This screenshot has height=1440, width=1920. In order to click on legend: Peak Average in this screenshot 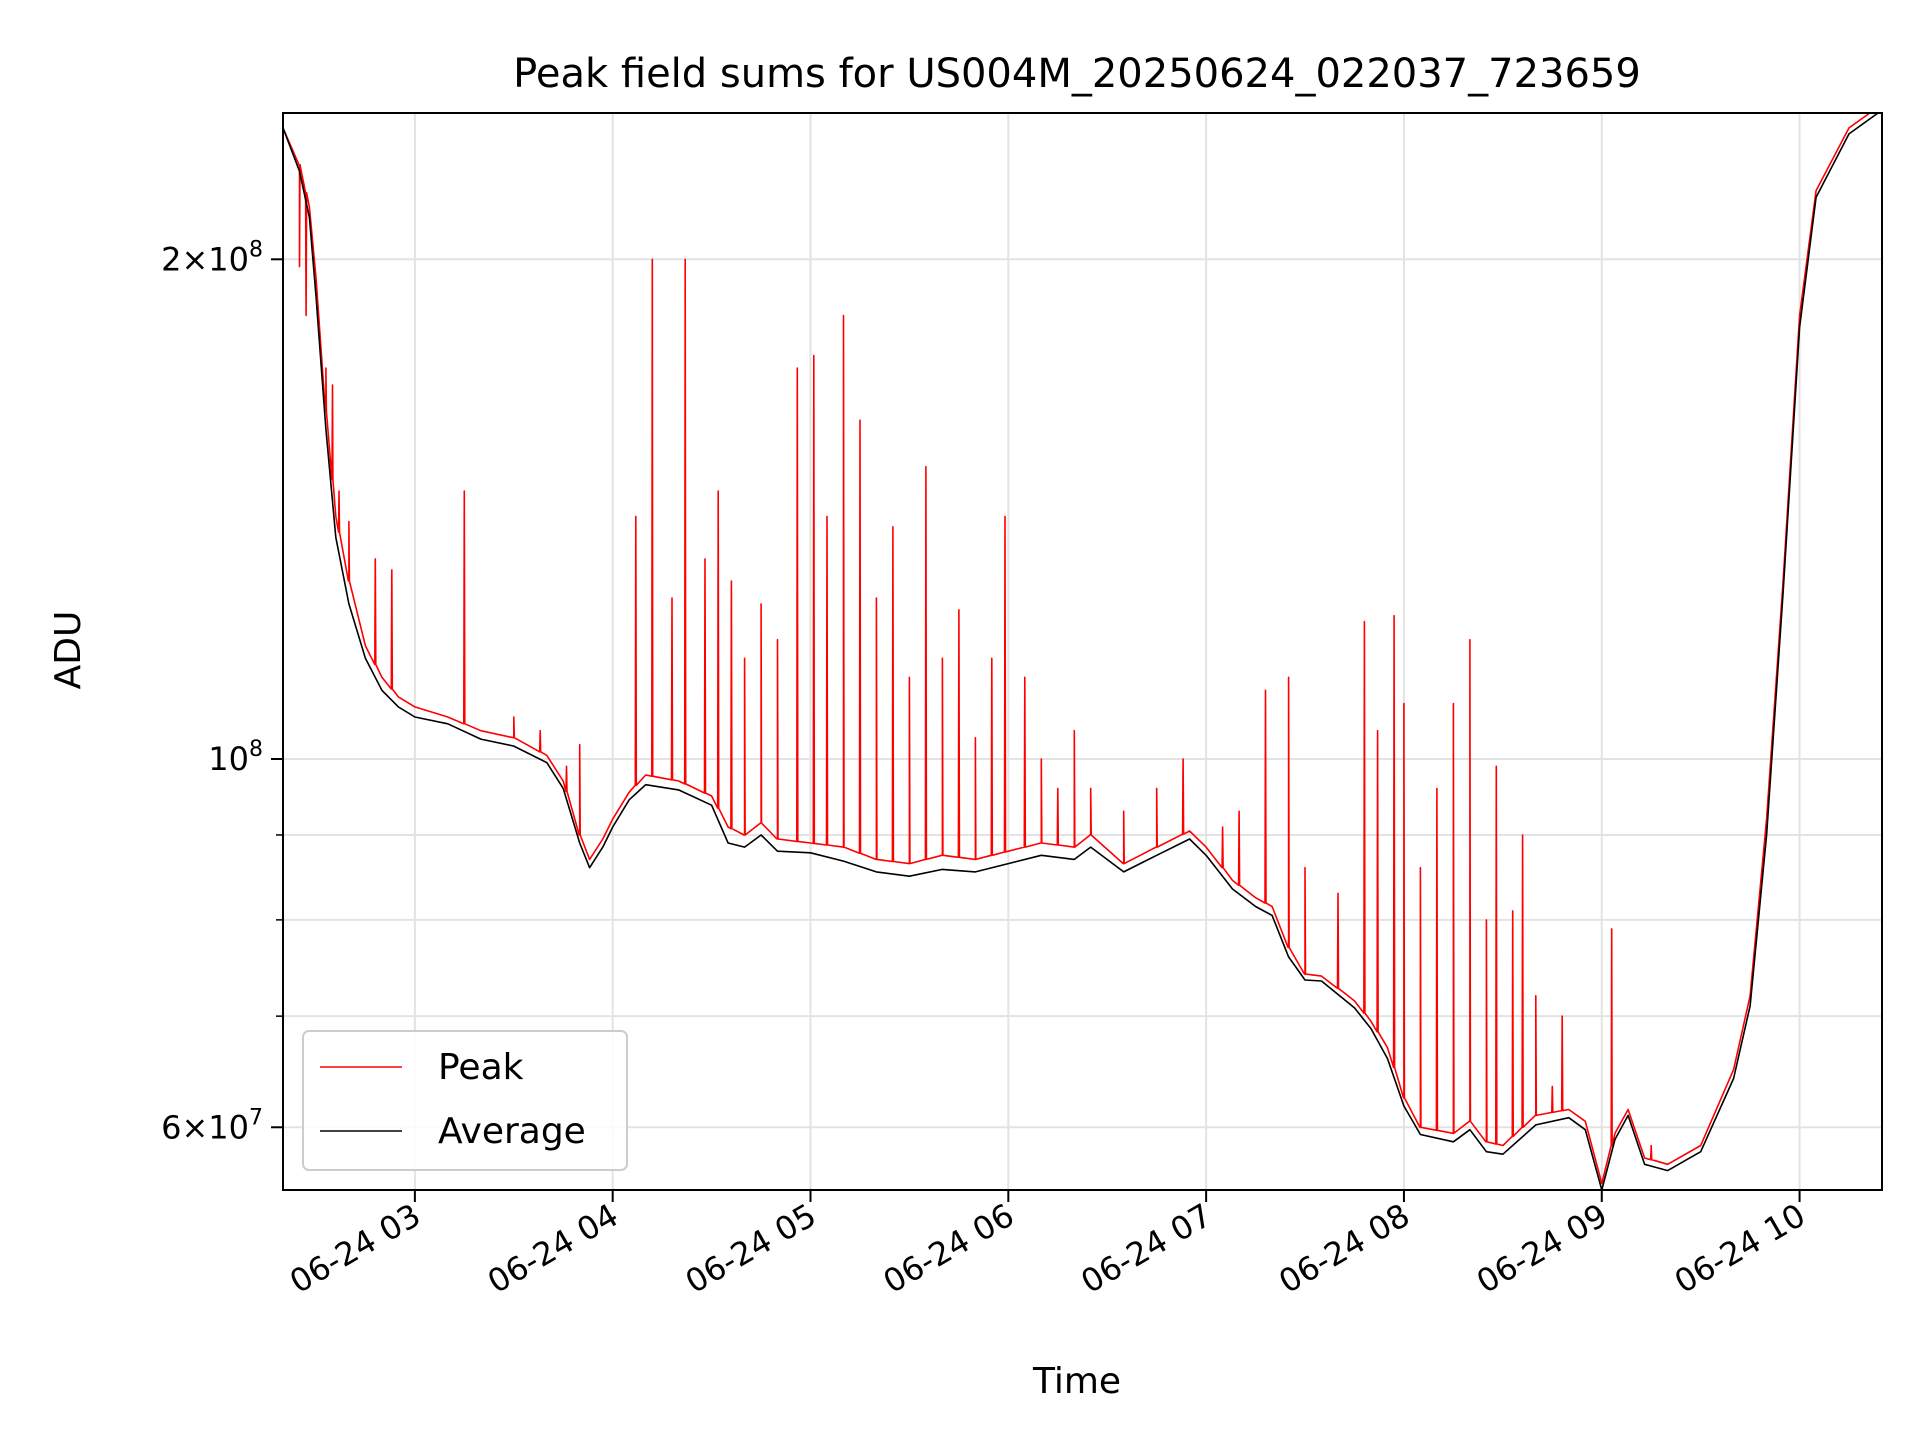, I will do `click(465, 1100)`.